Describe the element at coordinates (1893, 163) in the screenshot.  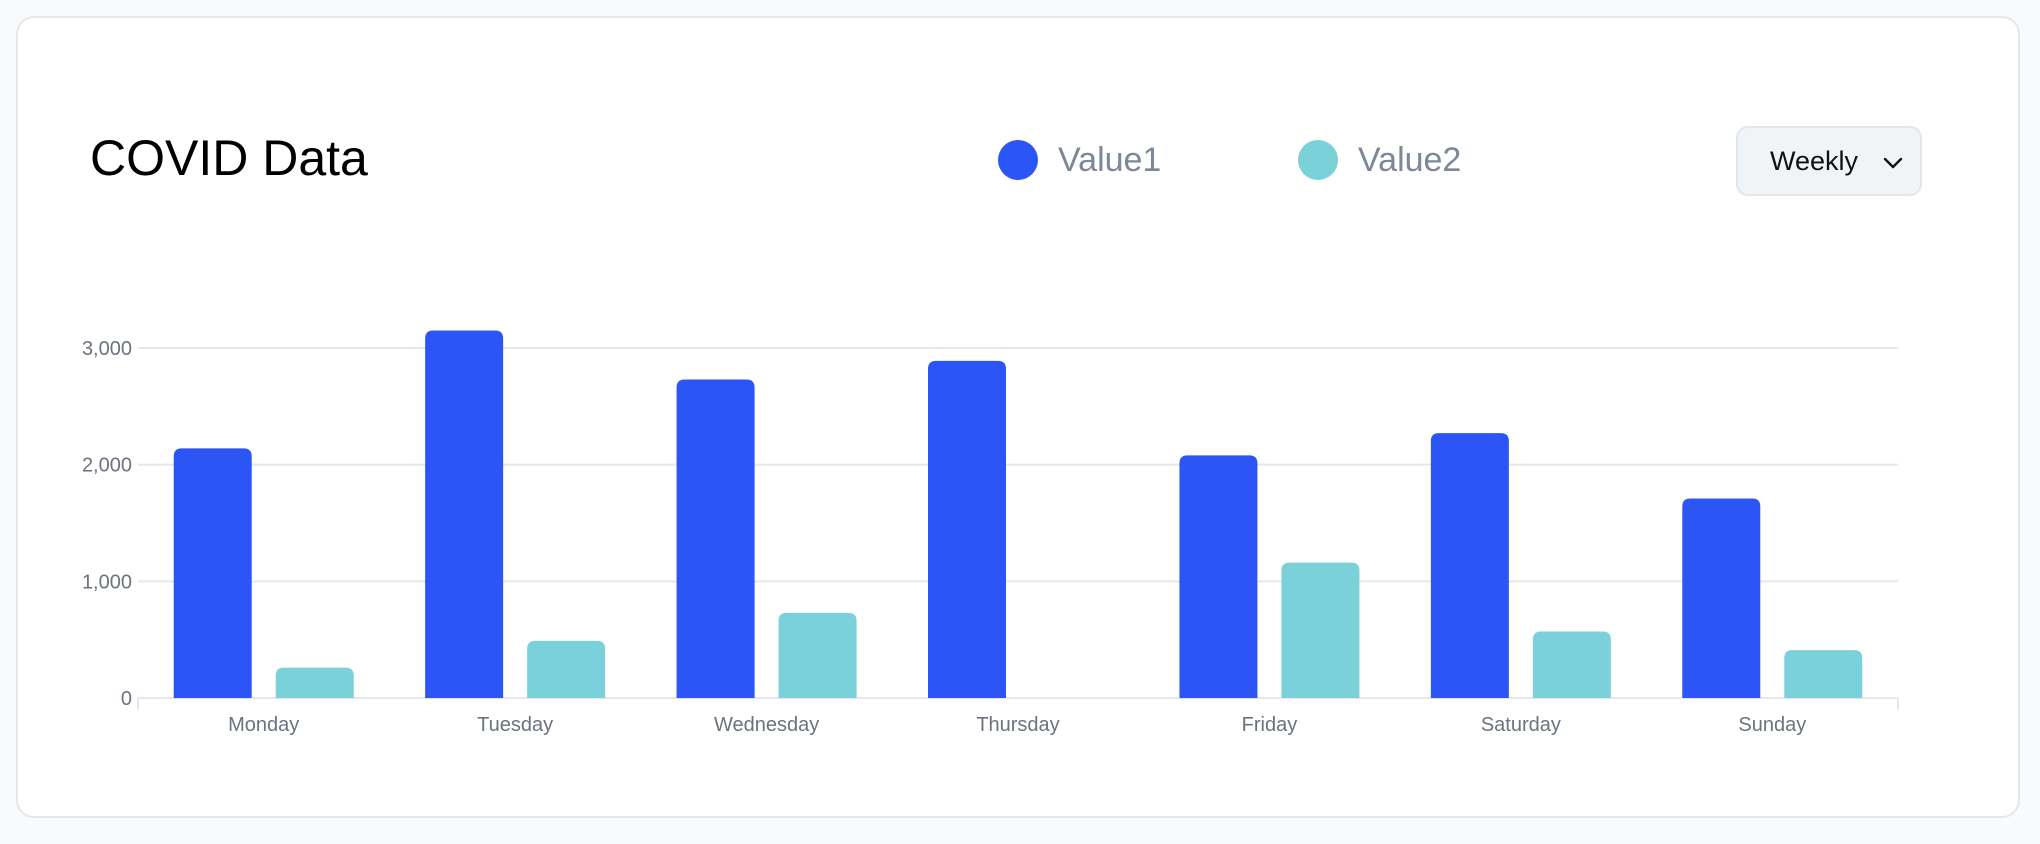
I see `chevron-down-icon` at that location.